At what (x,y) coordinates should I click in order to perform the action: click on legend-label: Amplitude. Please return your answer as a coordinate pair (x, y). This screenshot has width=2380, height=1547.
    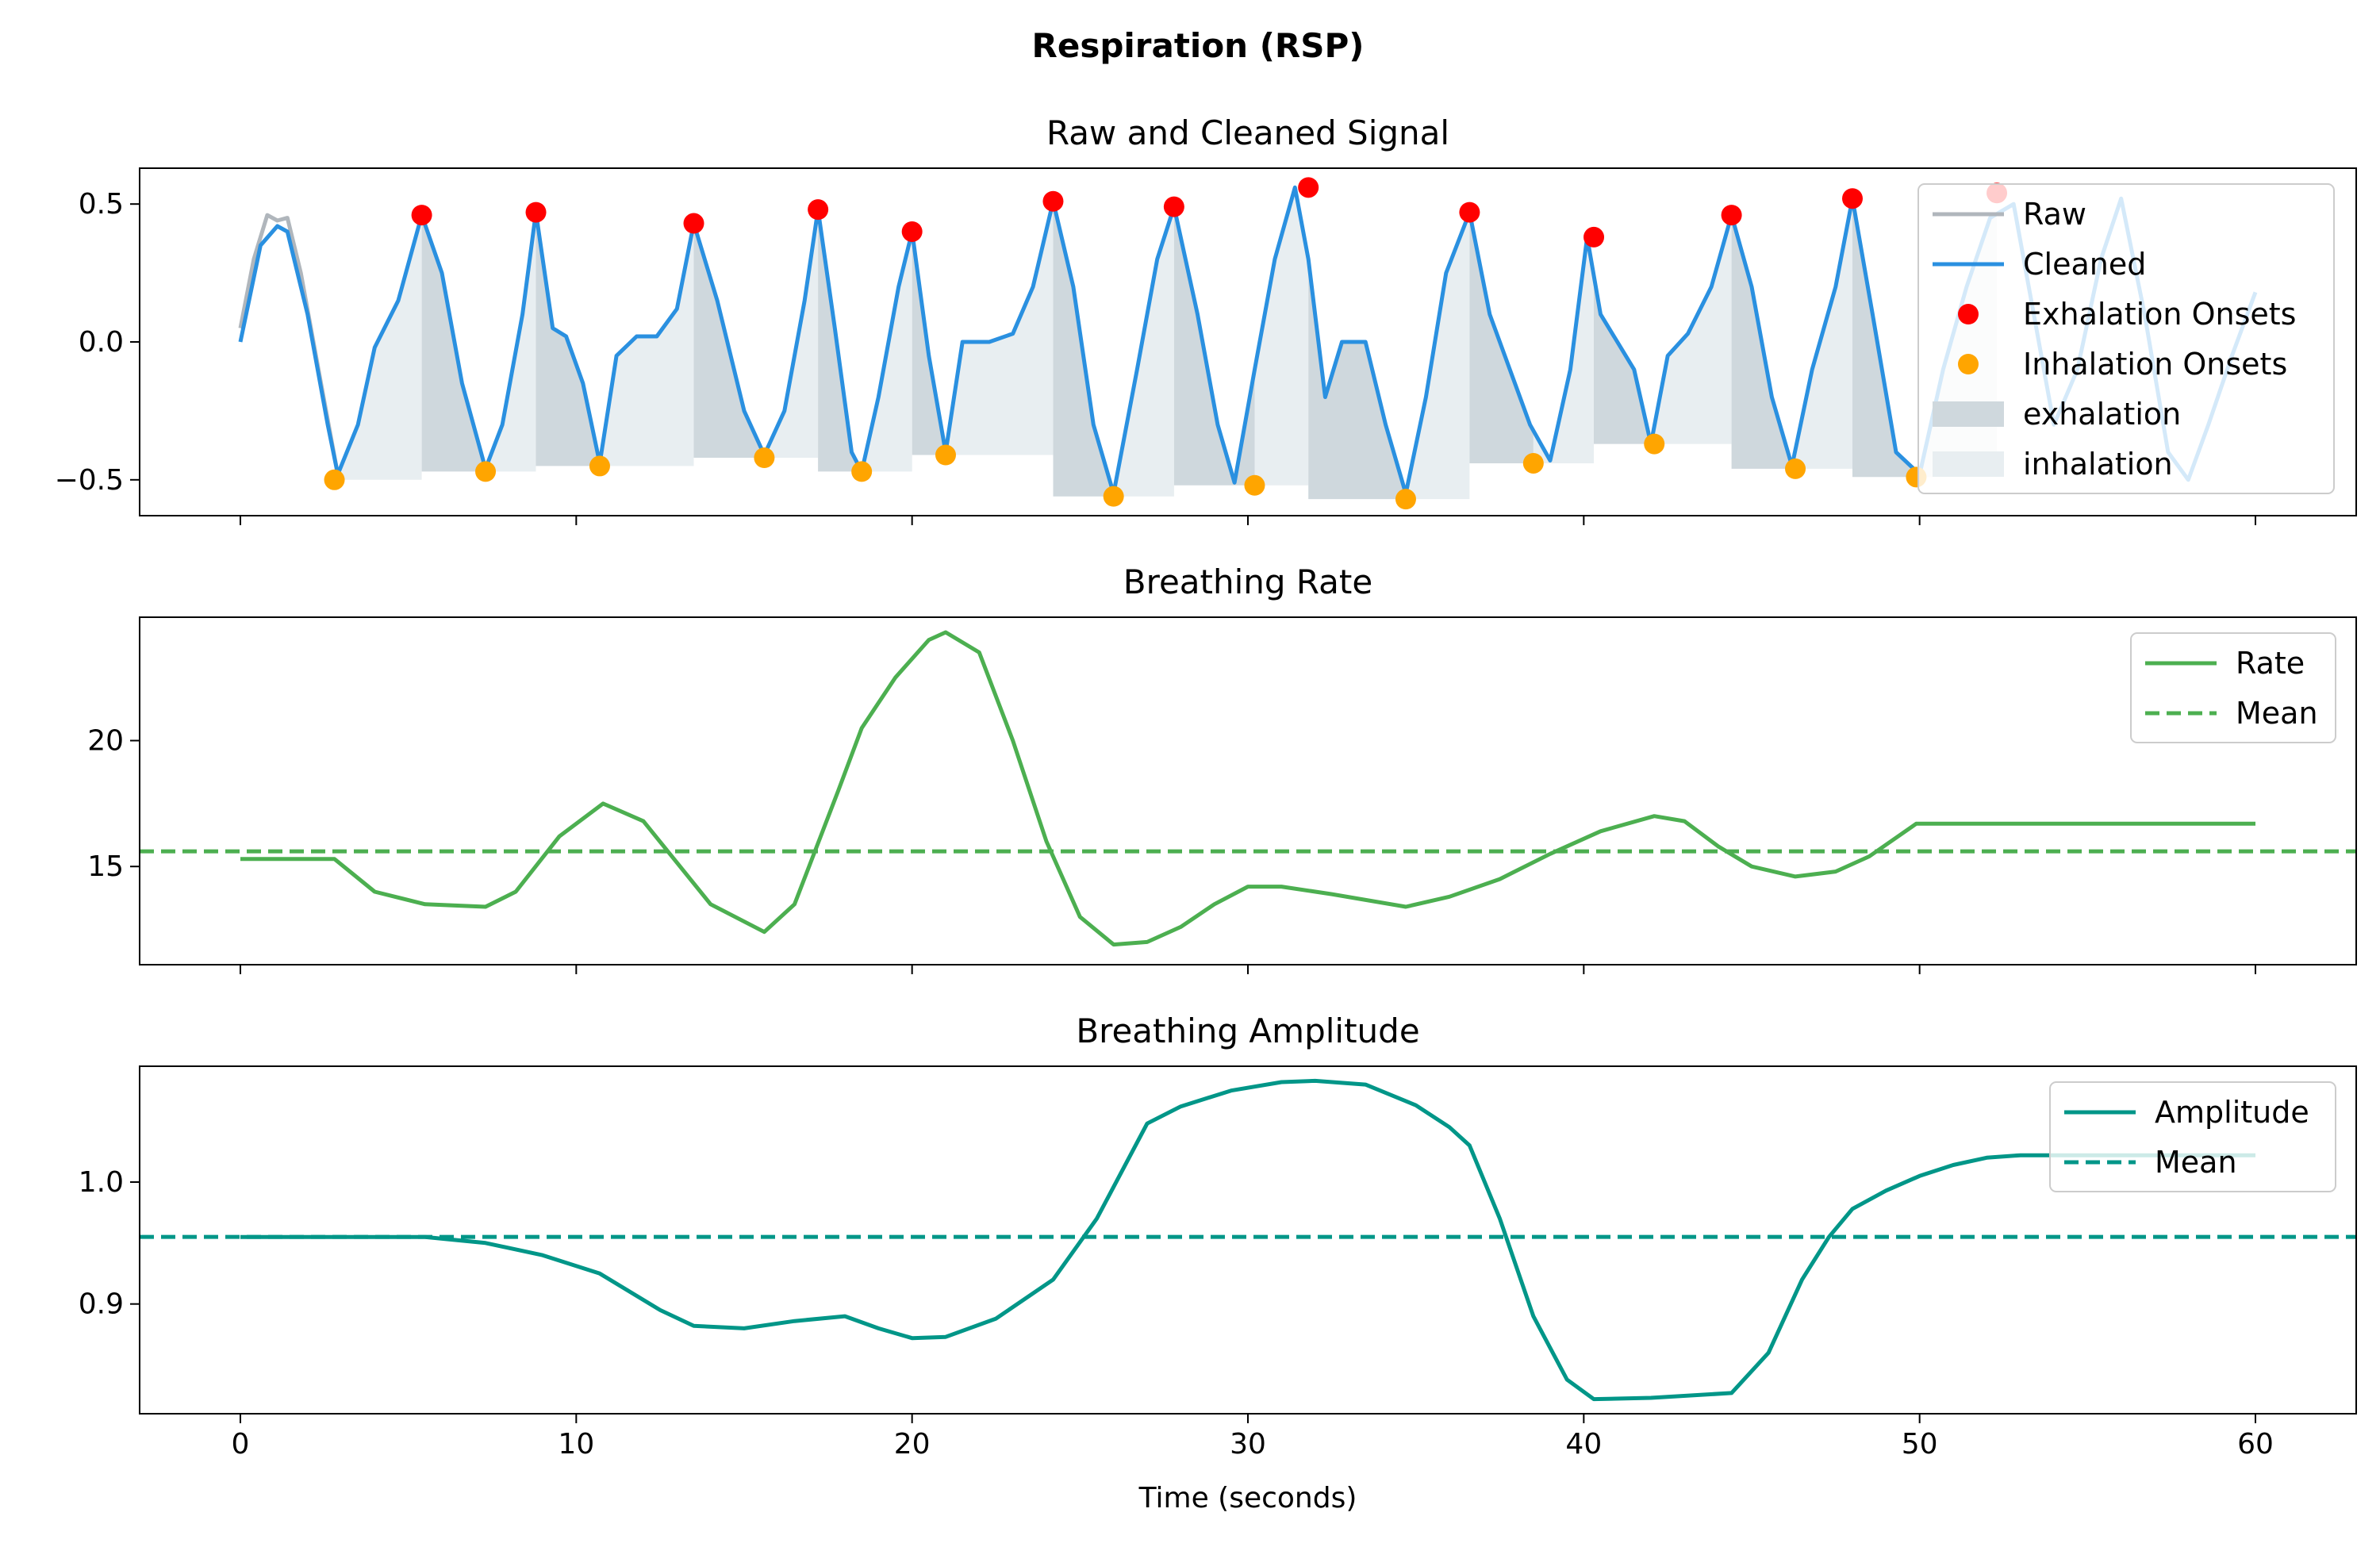
    Looking at the image, I should click on (2232, 1112).